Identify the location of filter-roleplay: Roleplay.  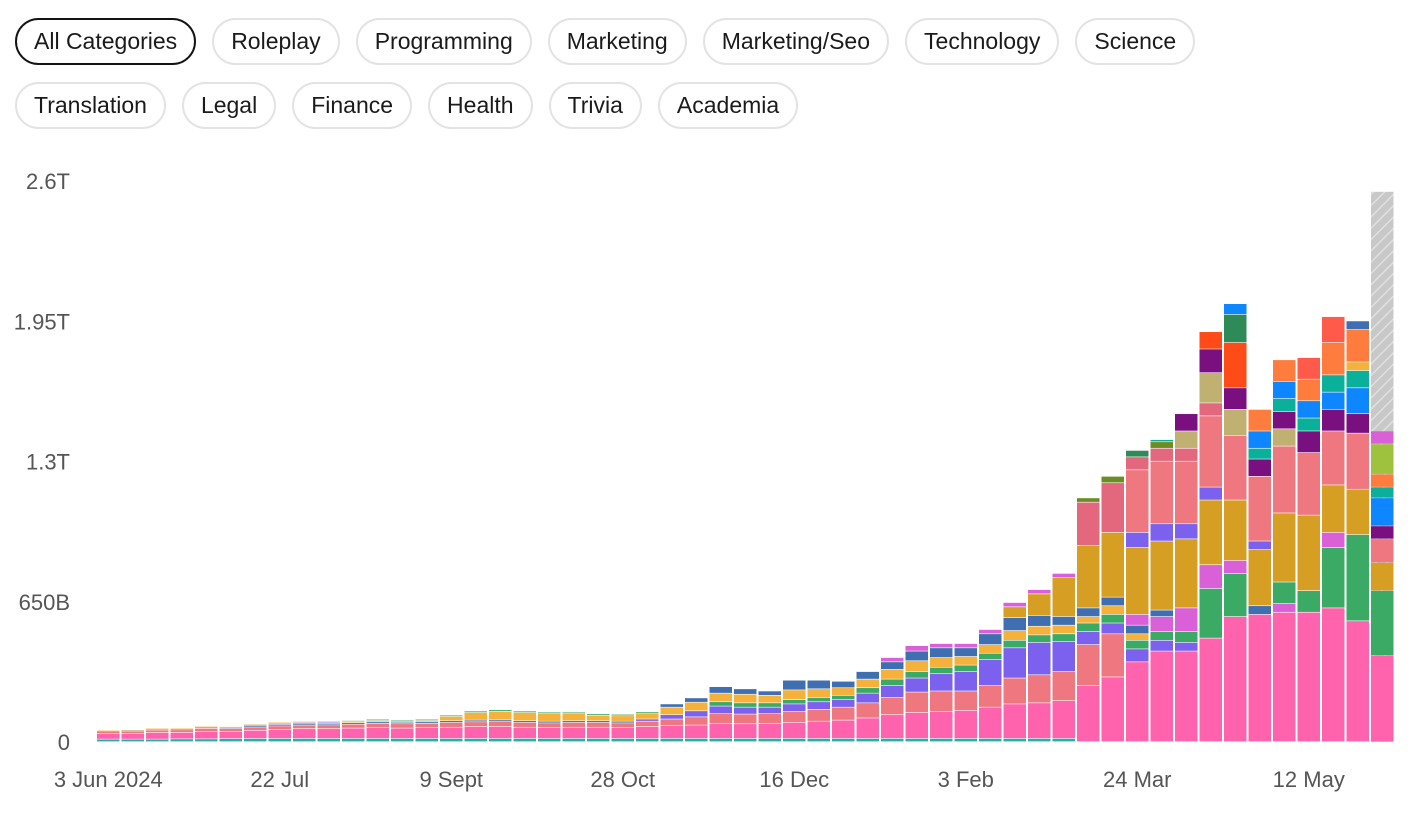
(276, 41).